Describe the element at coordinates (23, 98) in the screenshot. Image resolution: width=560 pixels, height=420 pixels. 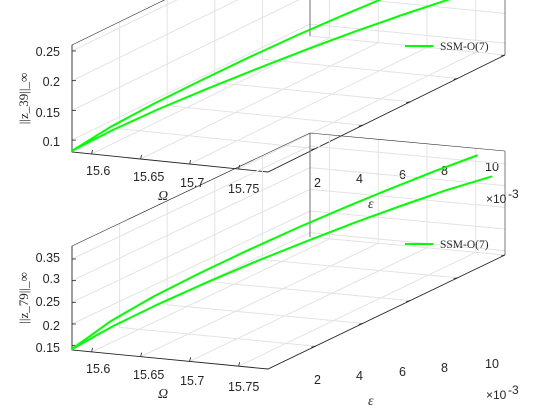
I see `z-axis-label: ||z_39||_∞` at that location.